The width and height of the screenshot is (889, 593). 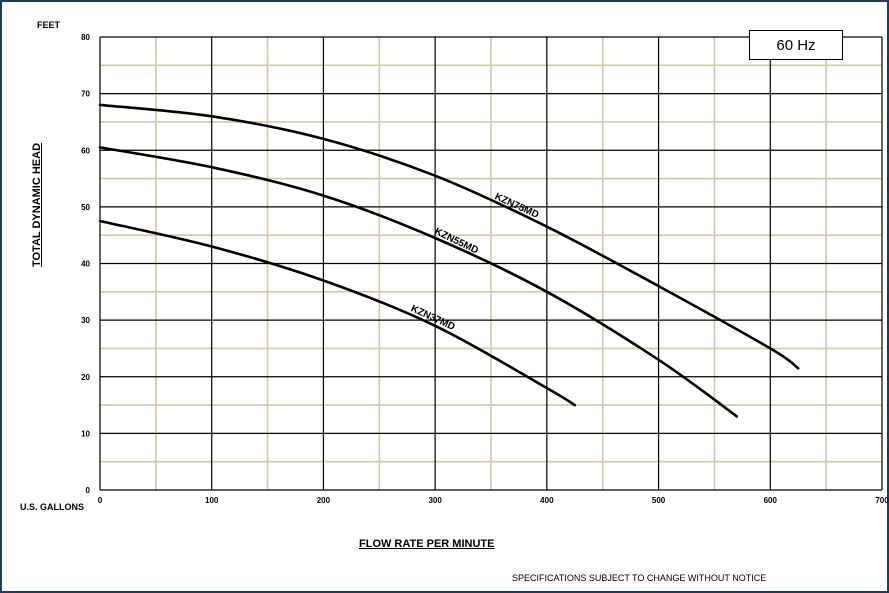 What do you see at coordinates (212, 500) in the screenshot?
I see `x-tick-label: 100` at bounding box center [212, 500].